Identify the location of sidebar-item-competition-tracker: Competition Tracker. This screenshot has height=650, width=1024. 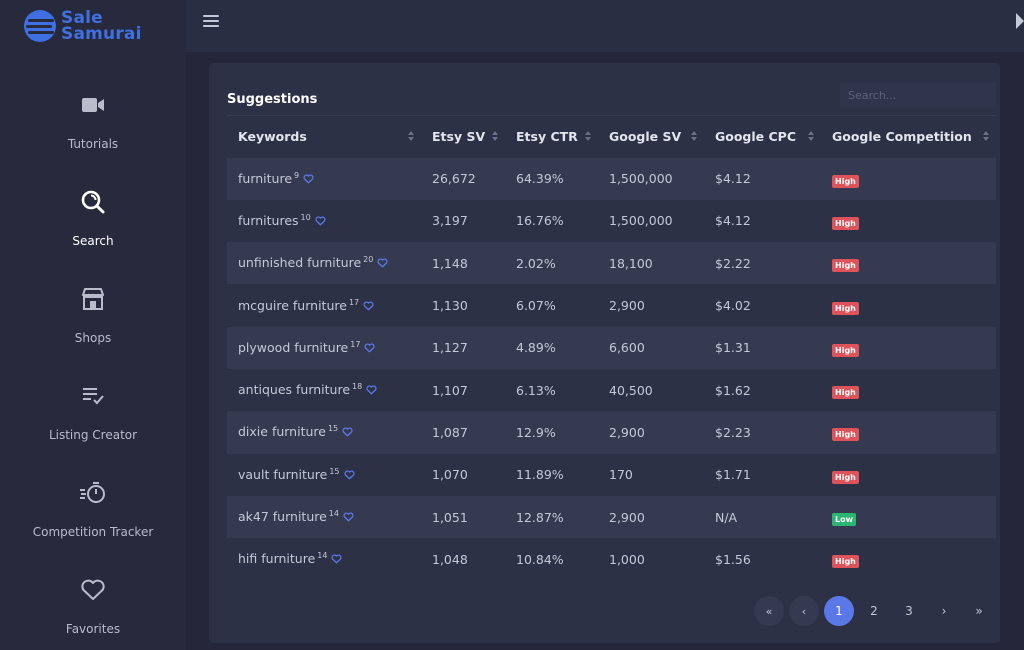
(93, 512).